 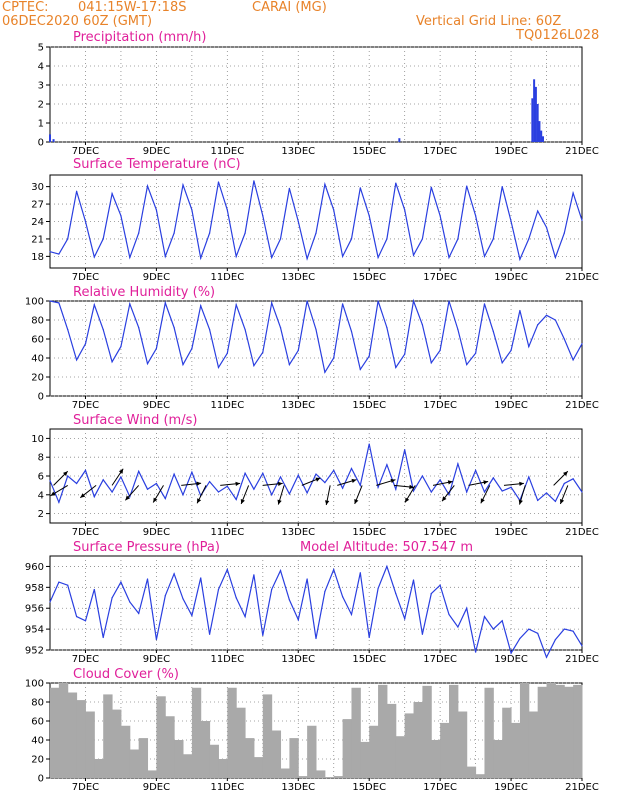 What do you see at coordinates (316, 94) in the screenshot?
I see `precip-frame` at bounding box center [316, 94].